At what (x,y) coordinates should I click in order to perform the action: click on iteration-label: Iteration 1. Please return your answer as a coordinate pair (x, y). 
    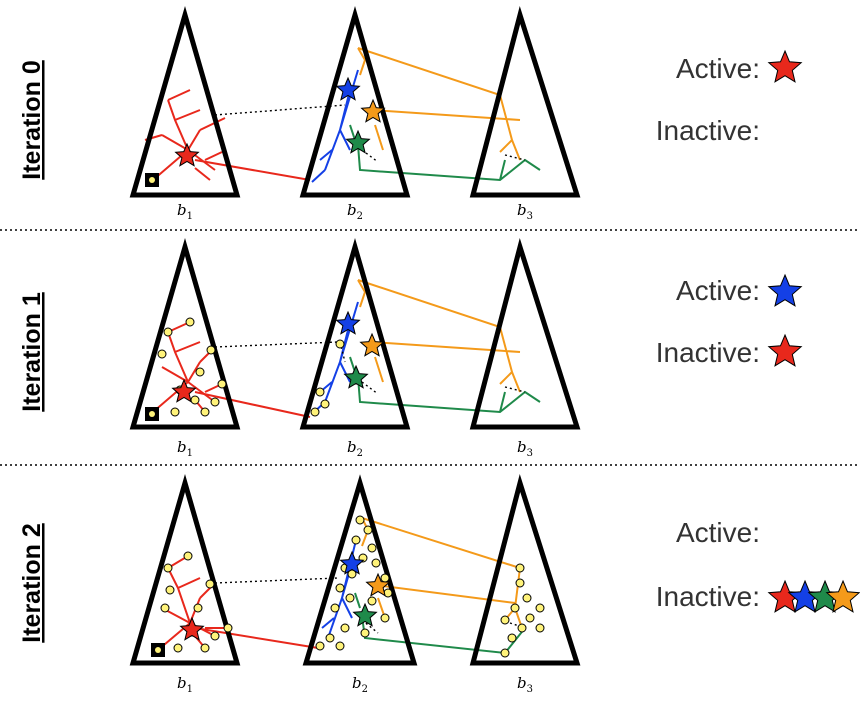
    Looking at the image, I should click on (32, 352).